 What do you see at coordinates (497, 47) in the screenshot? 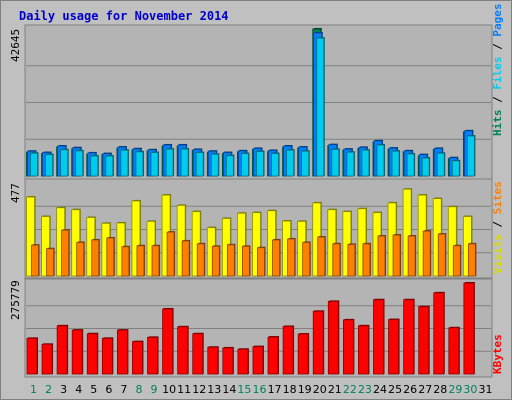
I see `hits-files-pages-legend-segment-3: /` at bounding box center [497, 47].